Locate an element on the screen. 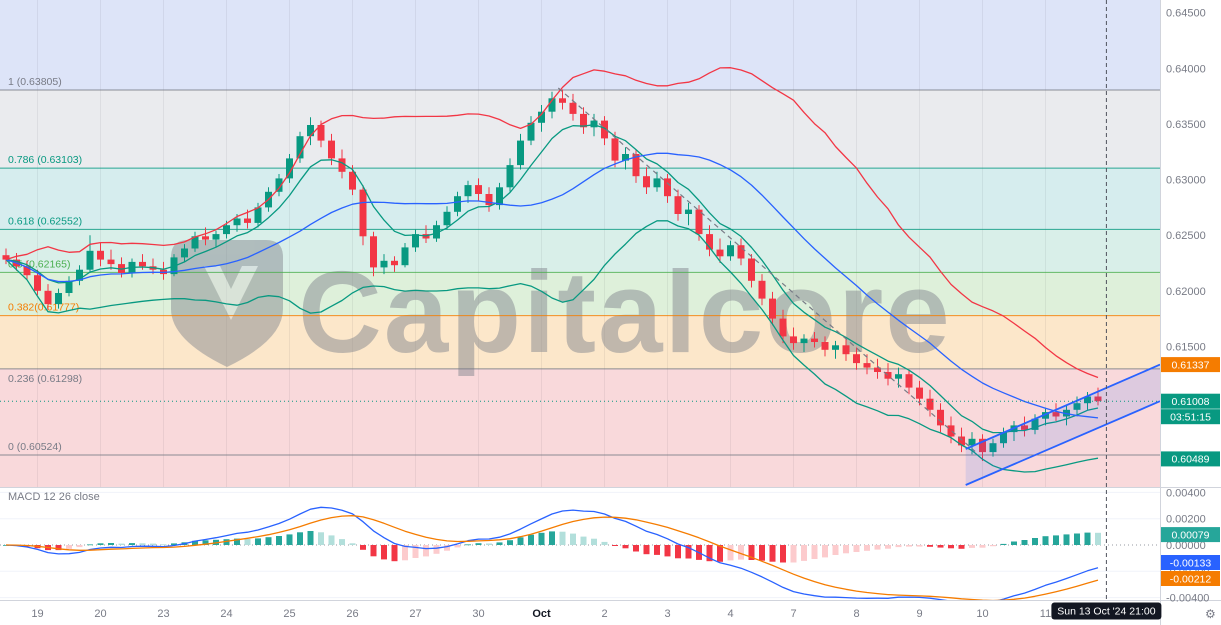  ascending-channel-fill is located at coordinates (1062, 424).